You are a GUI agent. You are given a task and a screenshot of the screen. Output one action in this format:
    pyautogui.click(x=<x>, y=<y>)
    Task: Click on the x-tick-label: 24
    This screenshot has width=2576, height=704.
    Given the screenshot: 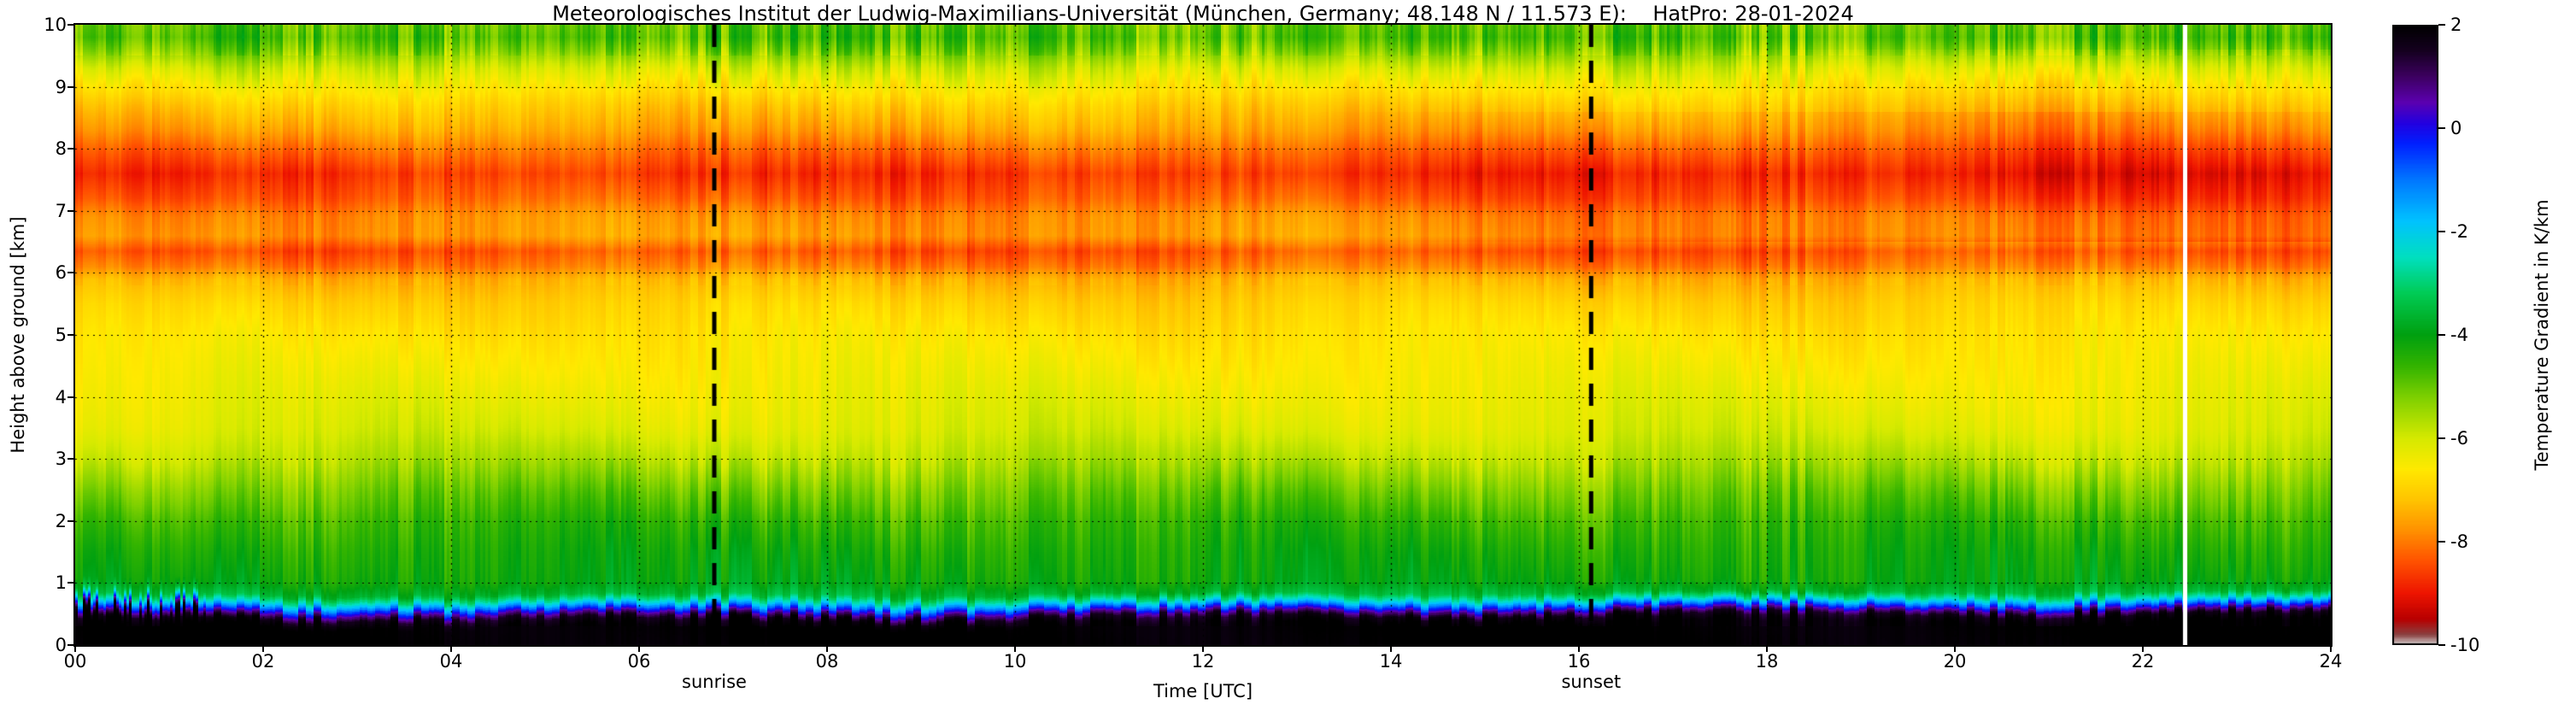 What is the action you would take?
    pyautogui.click(x=2331, y=661)
    